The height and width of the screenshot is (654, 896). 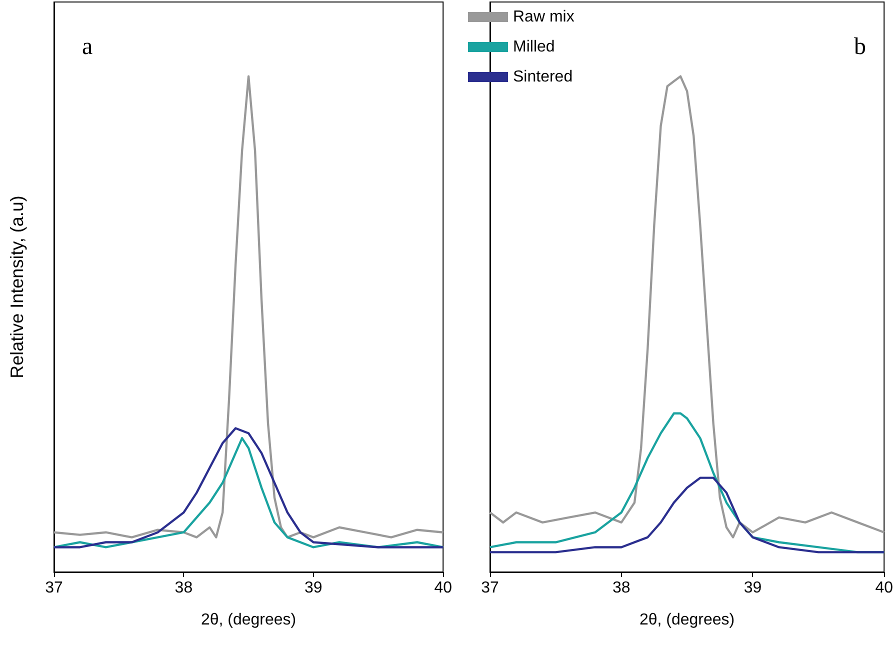 I want to click on y-axis-title: Relative Intensity, (a.u), so click(x=17, y=287).